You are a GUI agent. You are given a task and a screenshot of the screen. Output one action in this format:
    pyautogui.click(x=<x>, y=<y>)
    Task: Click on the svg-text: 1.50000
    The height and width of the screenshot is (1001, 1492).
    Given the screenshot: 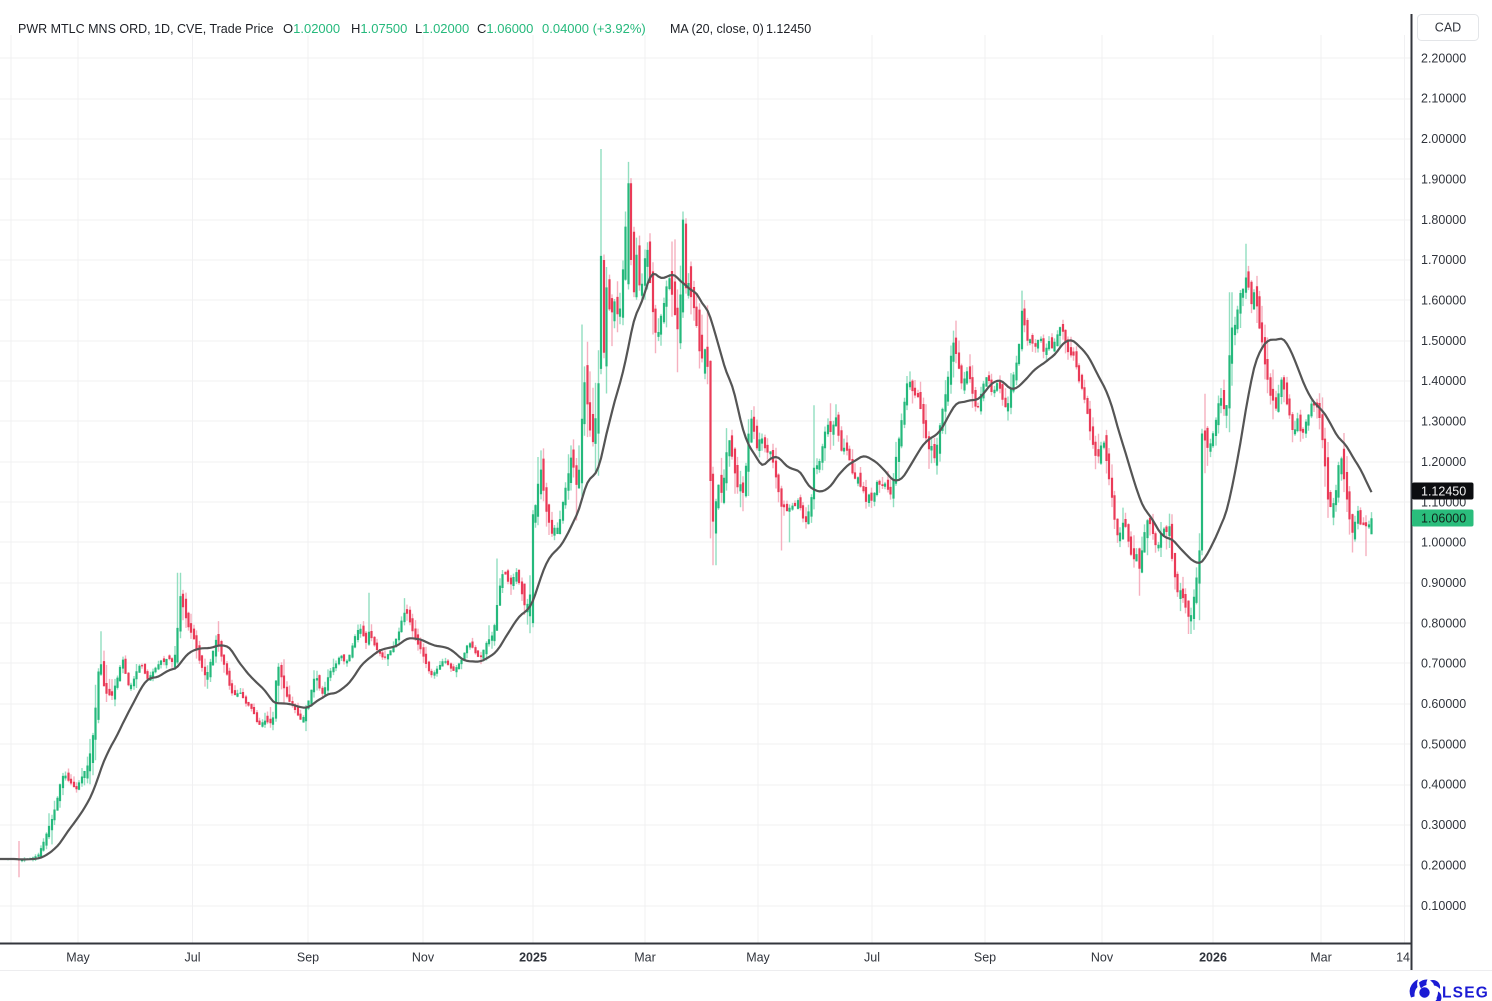 What is the action you would take?
    pyautogui.click(x=1443, y=341)
    